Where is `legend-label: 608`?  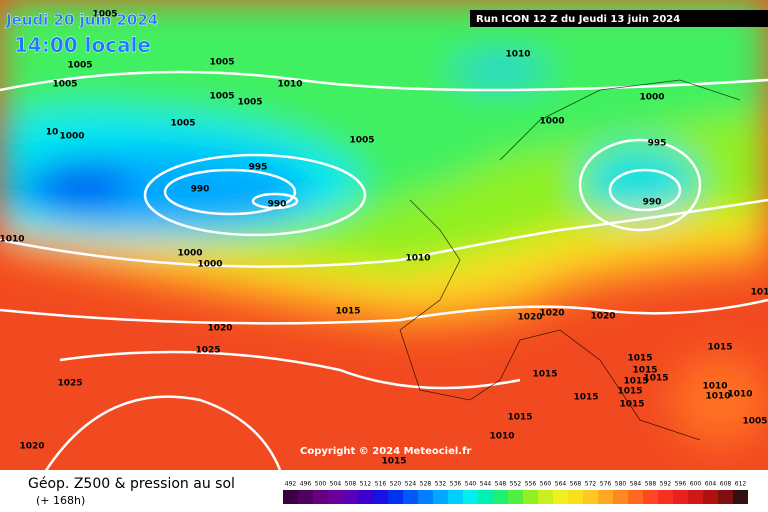
legend-label: 608 is located at coordinates (726, 484).